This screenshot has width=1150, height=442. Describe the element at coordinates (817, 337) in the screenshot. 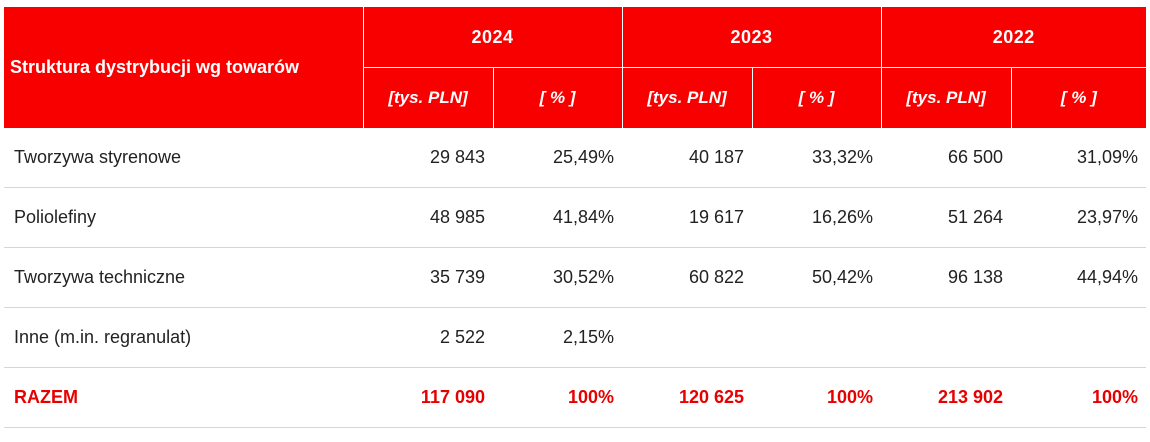

I see `cell-percent-2023` at that location.